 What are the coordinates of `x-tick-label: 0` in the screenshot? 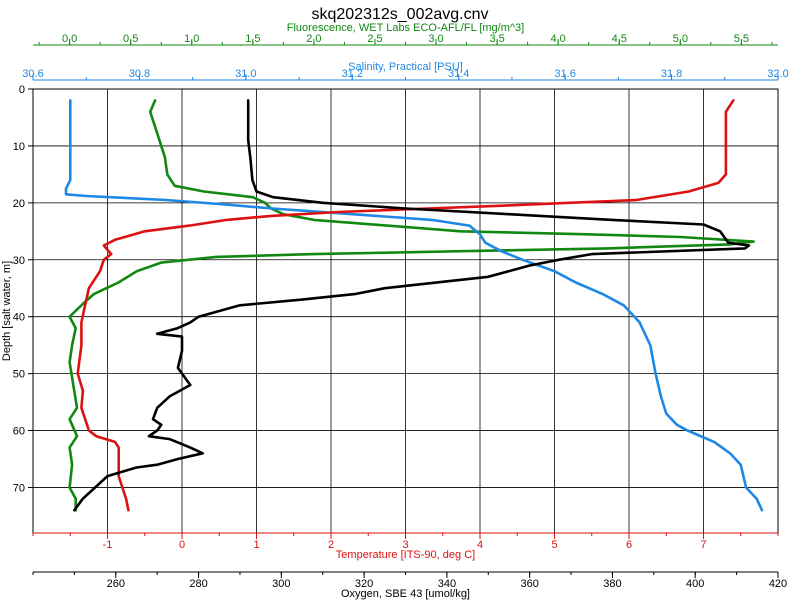 It's located at (182, 545).